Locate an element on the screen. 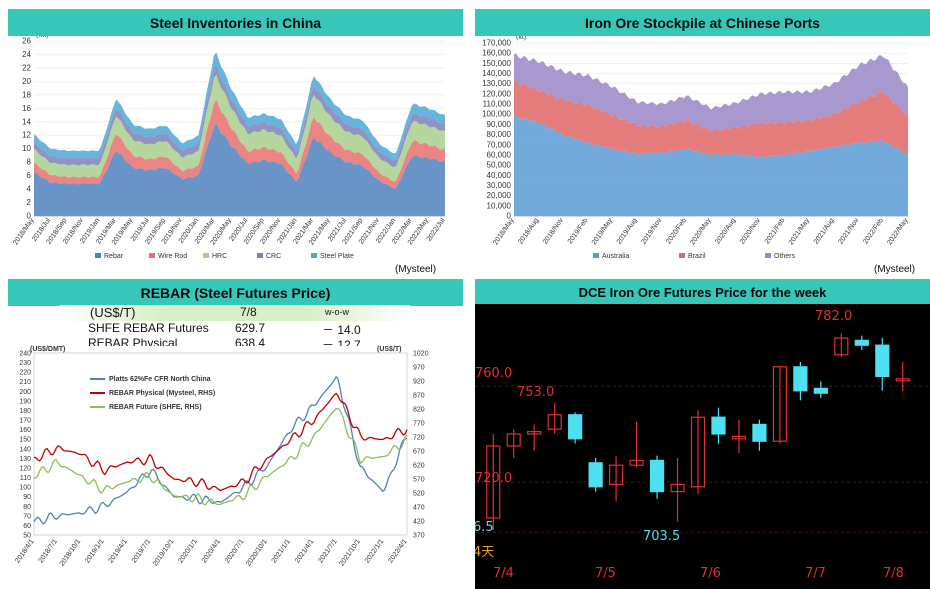  x-tick-label: 2020/Aug is located at coordinates (725, 231).